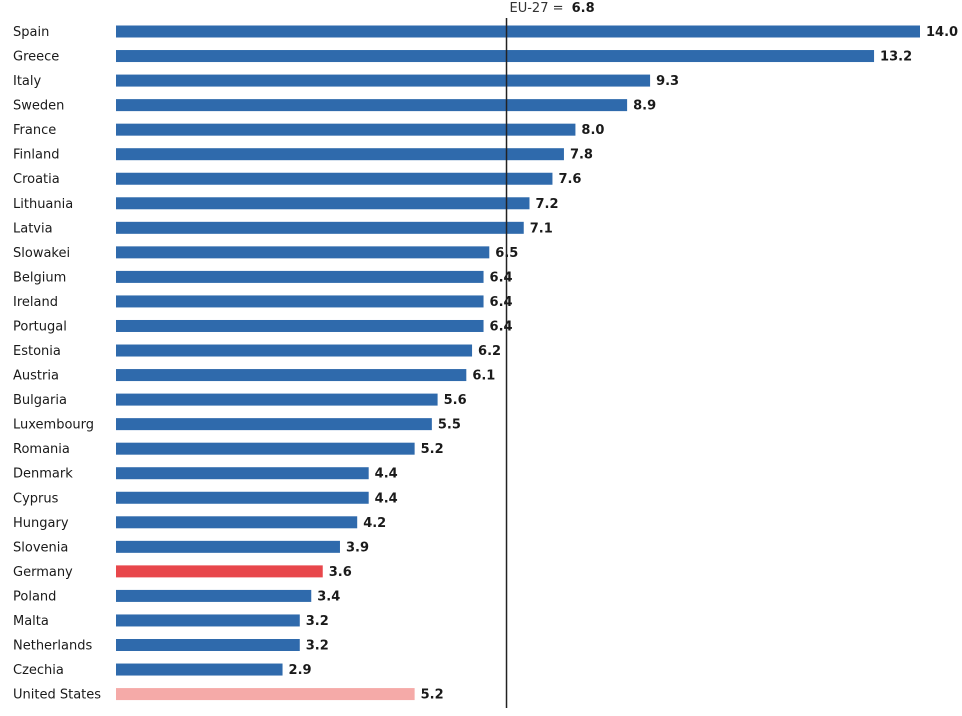  What do you see at coordinates (300, 670) in the screenshot?
I see `value-label: 2.9` at bounding box center [300, 670].